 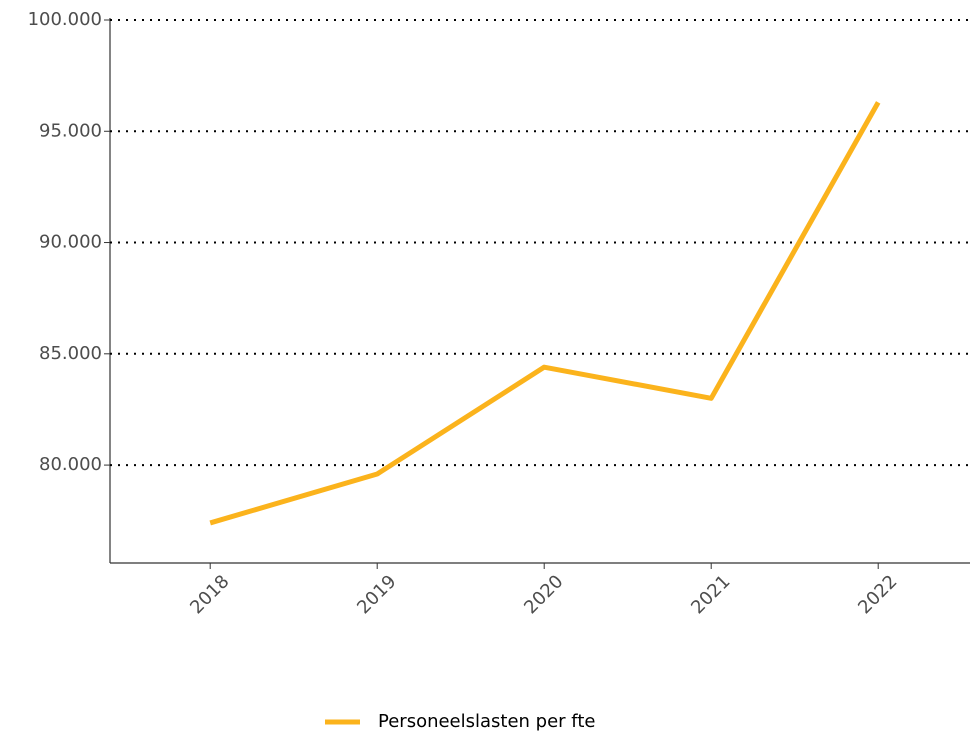 I want to click on y-tick-label: 85.000, so click(x=70, y=353).